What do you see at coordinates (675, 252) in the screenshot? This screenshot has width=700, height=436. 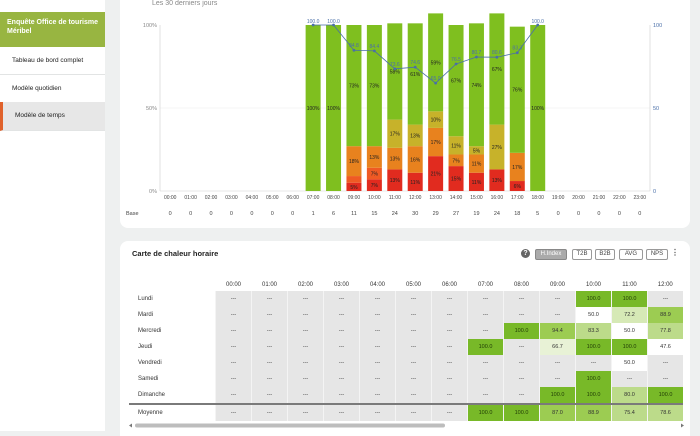 I see `more-options-icon: ⋮` at bounding box center [675, 252].